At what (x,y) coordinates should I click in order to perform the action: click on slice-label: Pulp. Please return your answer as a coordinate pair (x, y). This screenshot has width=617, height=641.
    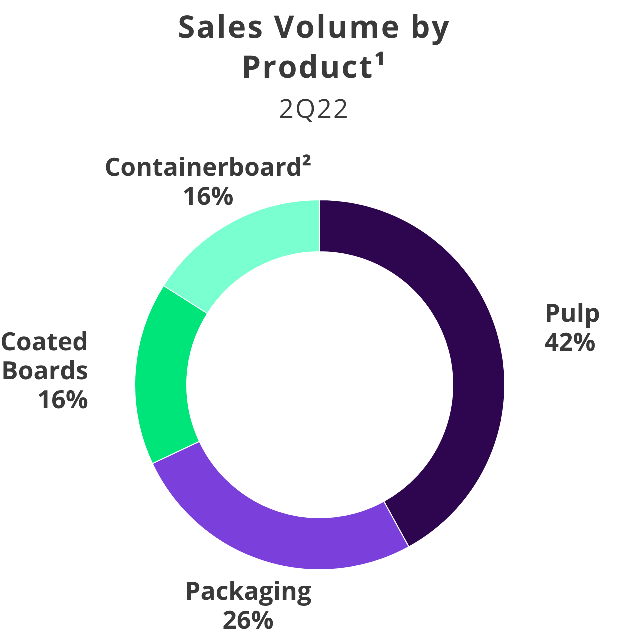
    Looking at the image, I should click on (572, 313).